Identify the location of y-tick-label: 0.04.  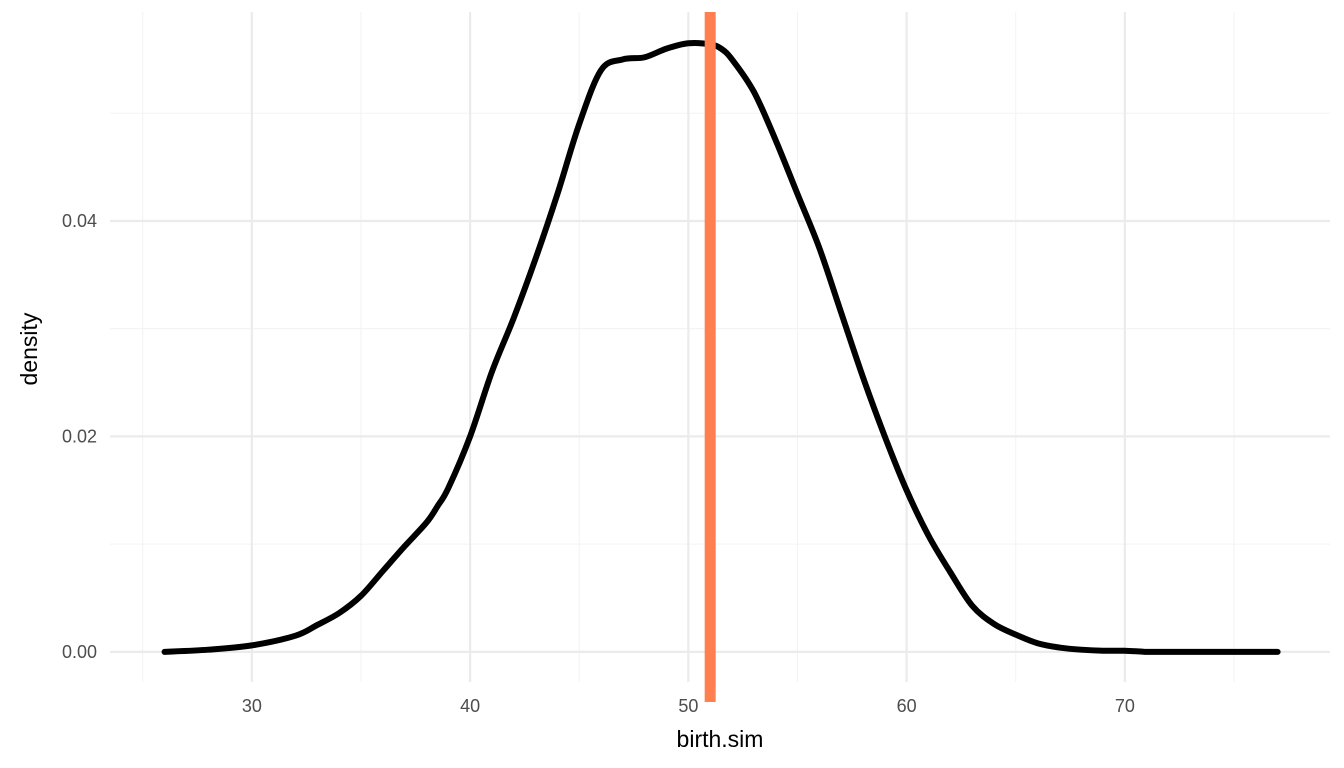
(79, 221).